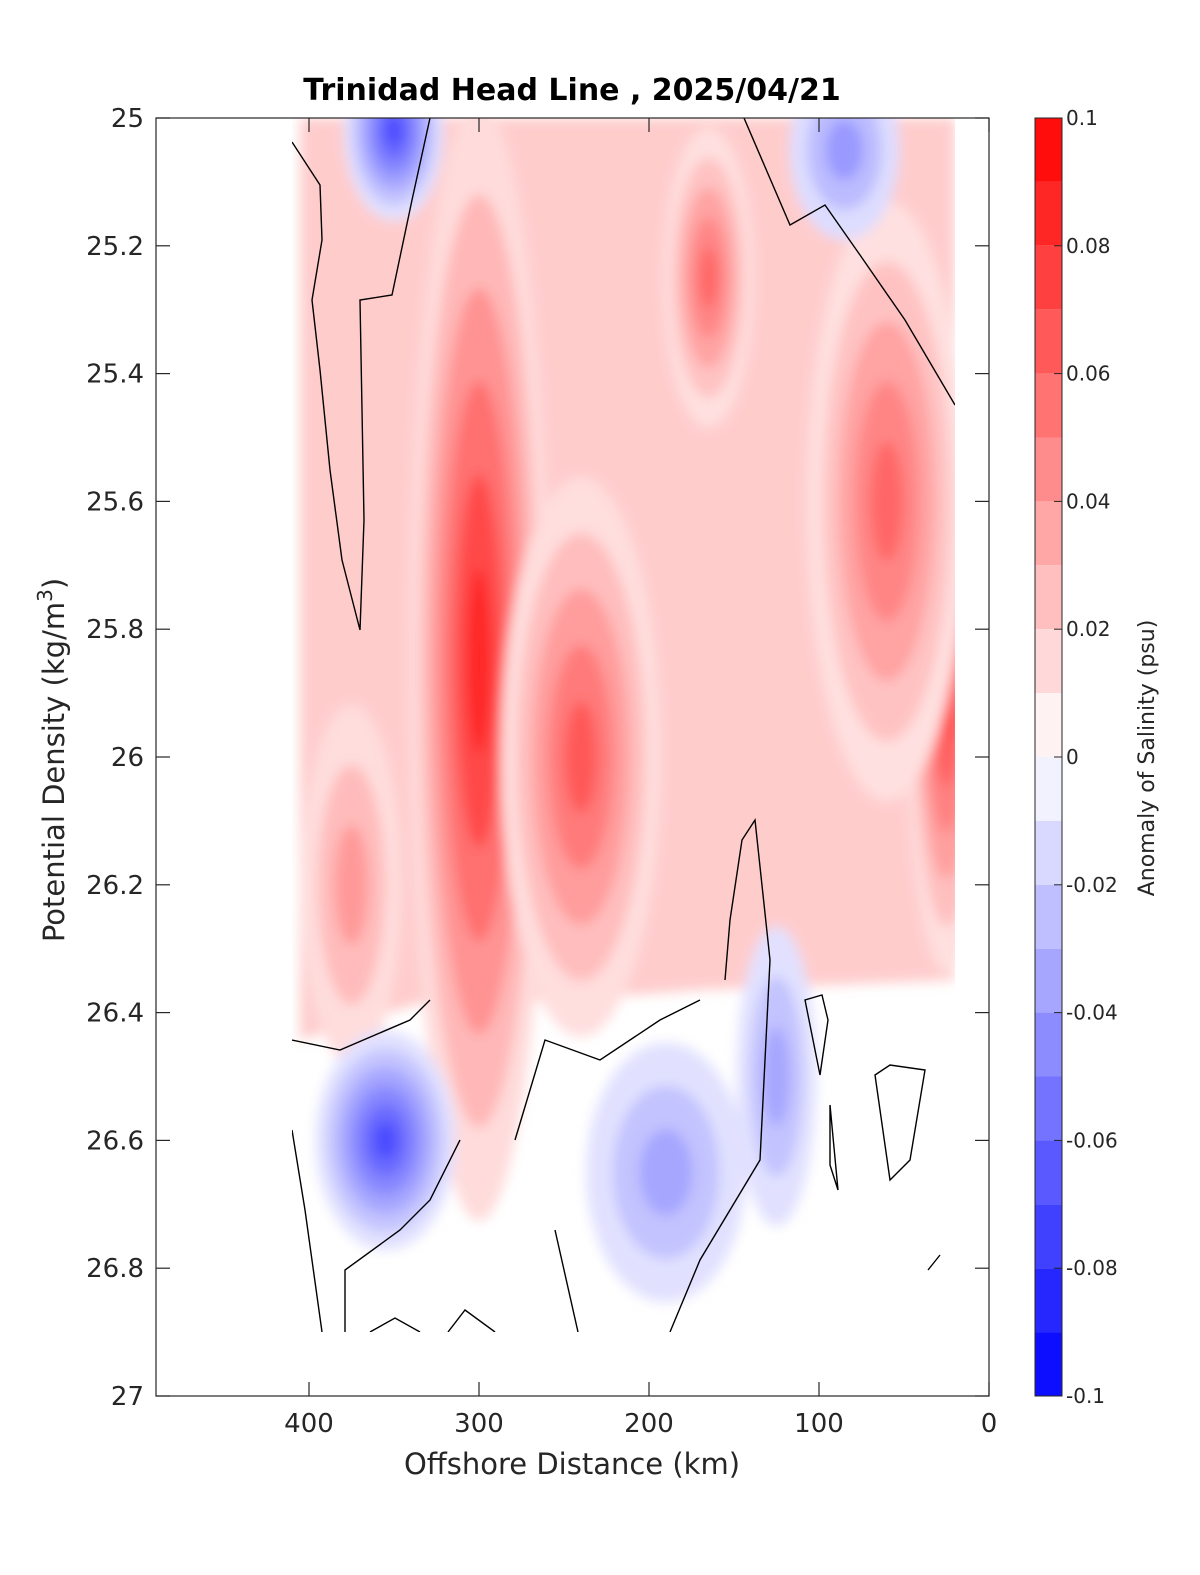  Describe the element at coordinates (54, 772) in the screenshot. I see `y-axis-label-main: Potential Density (kg/m` at that location.